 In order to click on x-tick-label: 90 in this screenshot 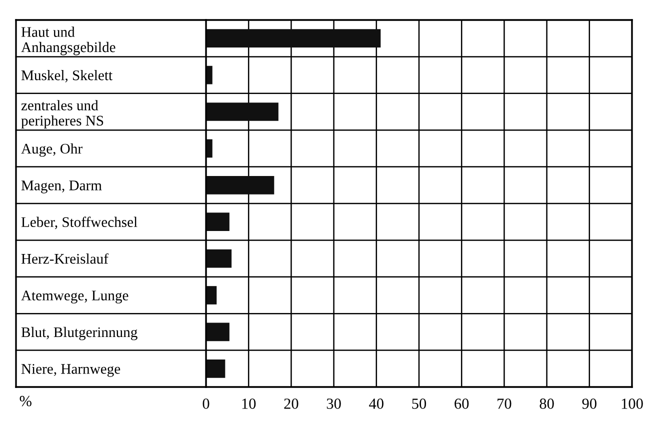, I will do `click(589, 403)`.